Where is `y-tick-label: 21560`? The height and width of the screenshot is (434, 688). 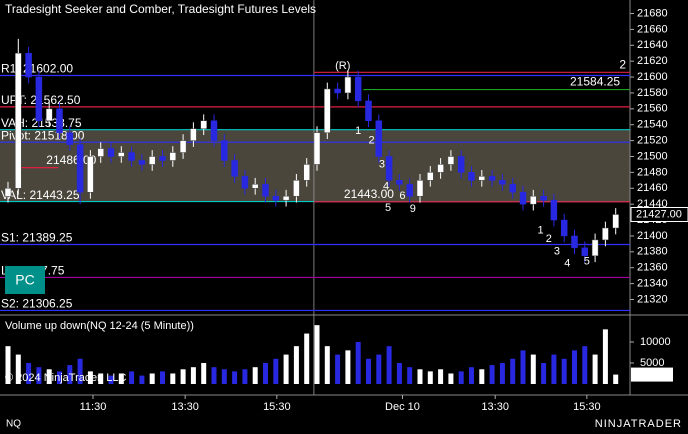
y-tick-label: 21560 is located at coordinates (652, 109).